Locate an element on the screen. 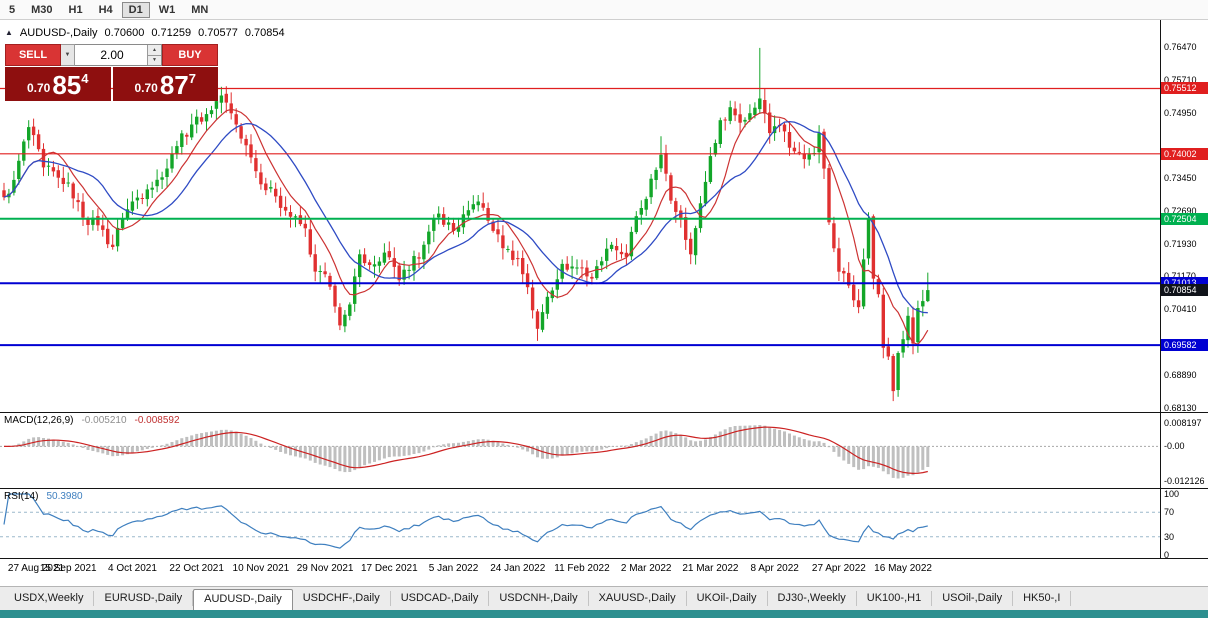 This screenshot has height=618, width=1208. volume-field: ▲ ▼ is located at coordinates (118, 55).